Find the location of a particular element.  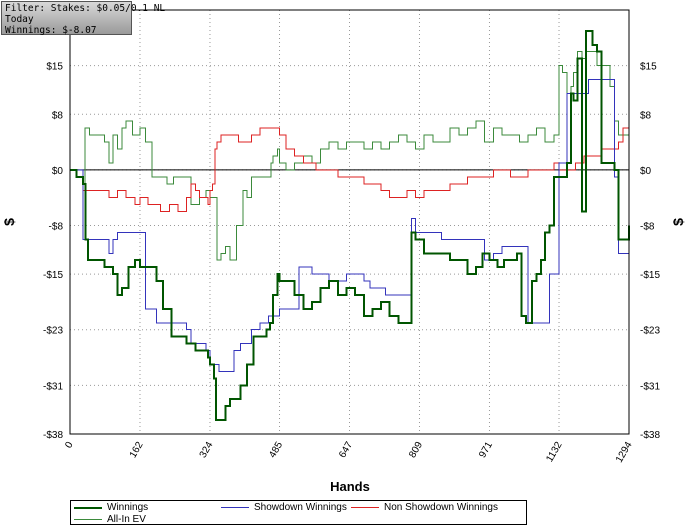

legend-item-winnings: Winnings is located at coordinates (111, 507).